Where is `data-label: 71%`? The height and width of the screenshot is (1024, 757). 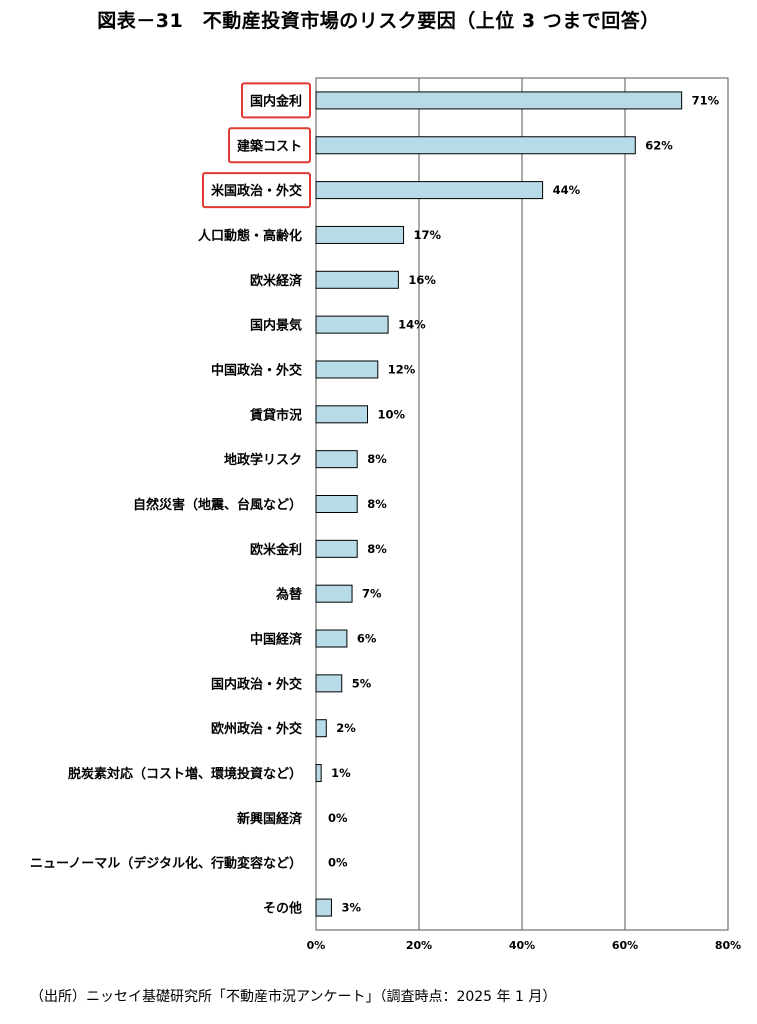 data-label: 71% is located at coordinates (706, 100).